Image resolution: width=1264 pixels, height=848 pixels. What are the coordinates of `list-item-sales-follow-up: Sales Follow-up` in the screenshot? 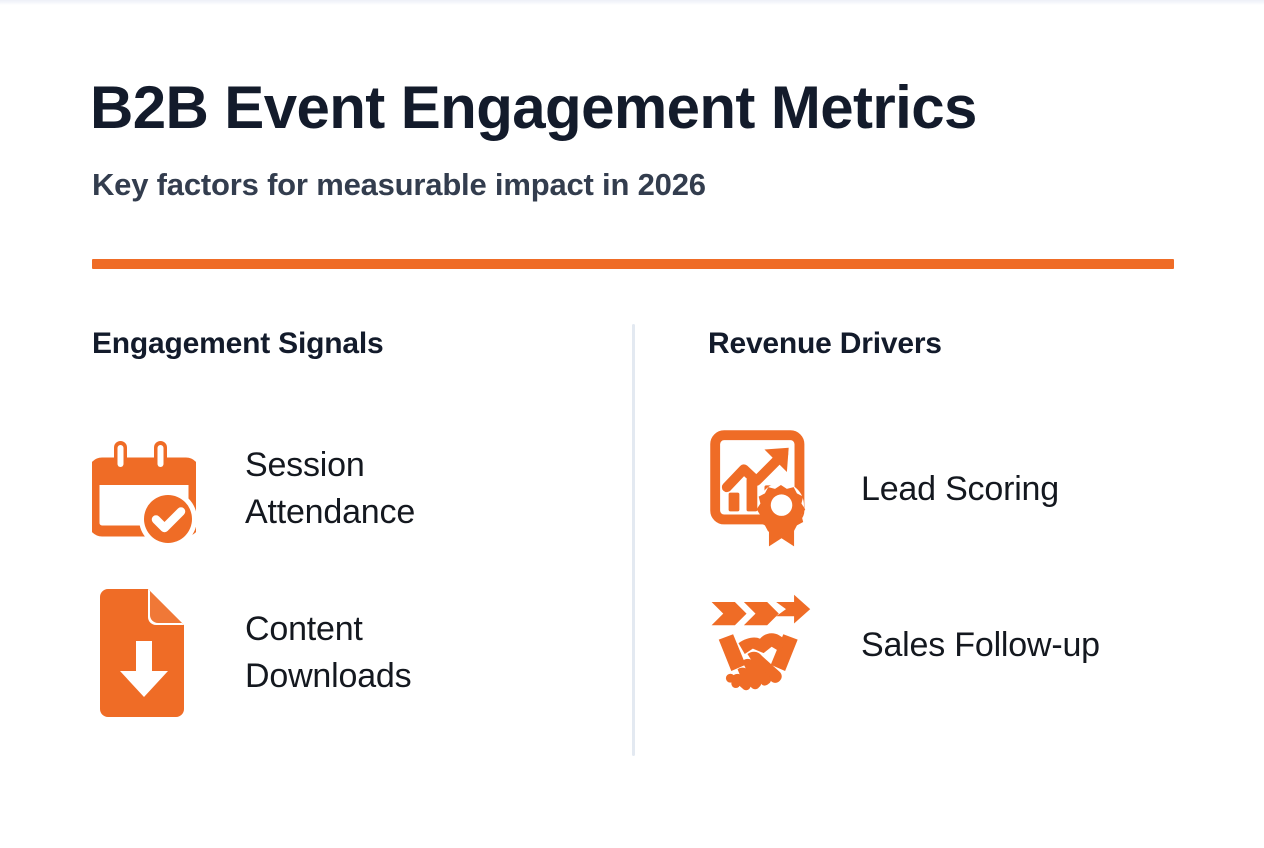 It's located at (958, 645).